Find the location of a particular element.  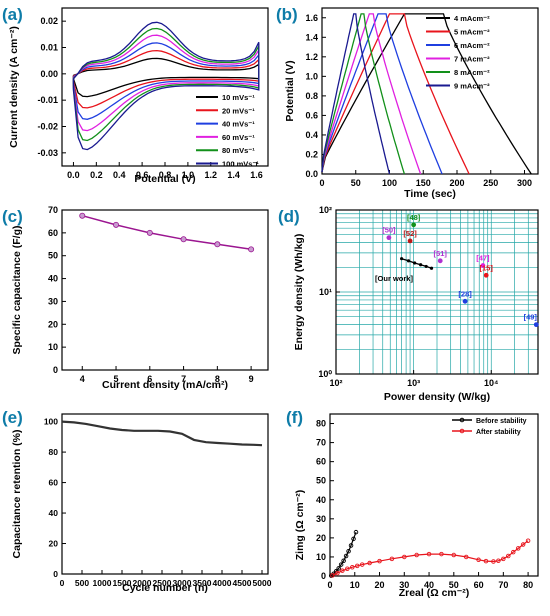

y-tick-label: 1.4 is located at coordinates (311, 37).